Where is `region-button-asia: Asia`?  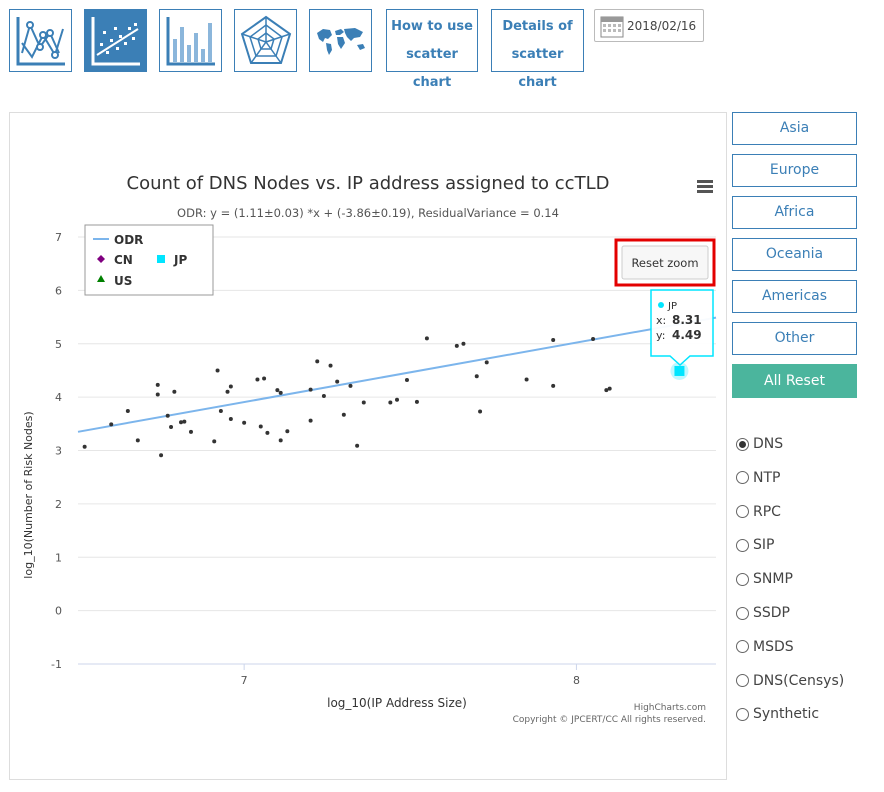
region-button-asia: Asia is located at coordinates (794, 128).